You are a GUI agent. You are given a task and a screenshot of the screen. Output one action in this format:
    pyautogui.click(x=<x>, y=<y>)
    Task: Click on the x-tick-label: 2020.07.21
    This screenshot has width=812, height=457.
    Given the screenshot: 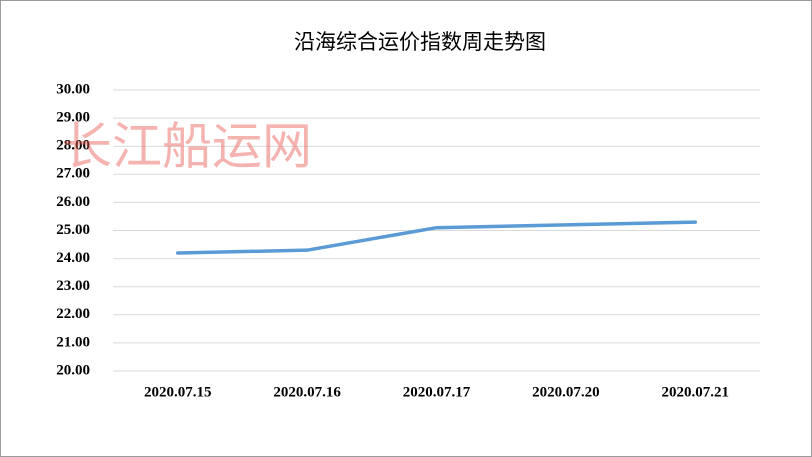 What is the action you would take?
    pyautogui.click(x=696, y=392)
    